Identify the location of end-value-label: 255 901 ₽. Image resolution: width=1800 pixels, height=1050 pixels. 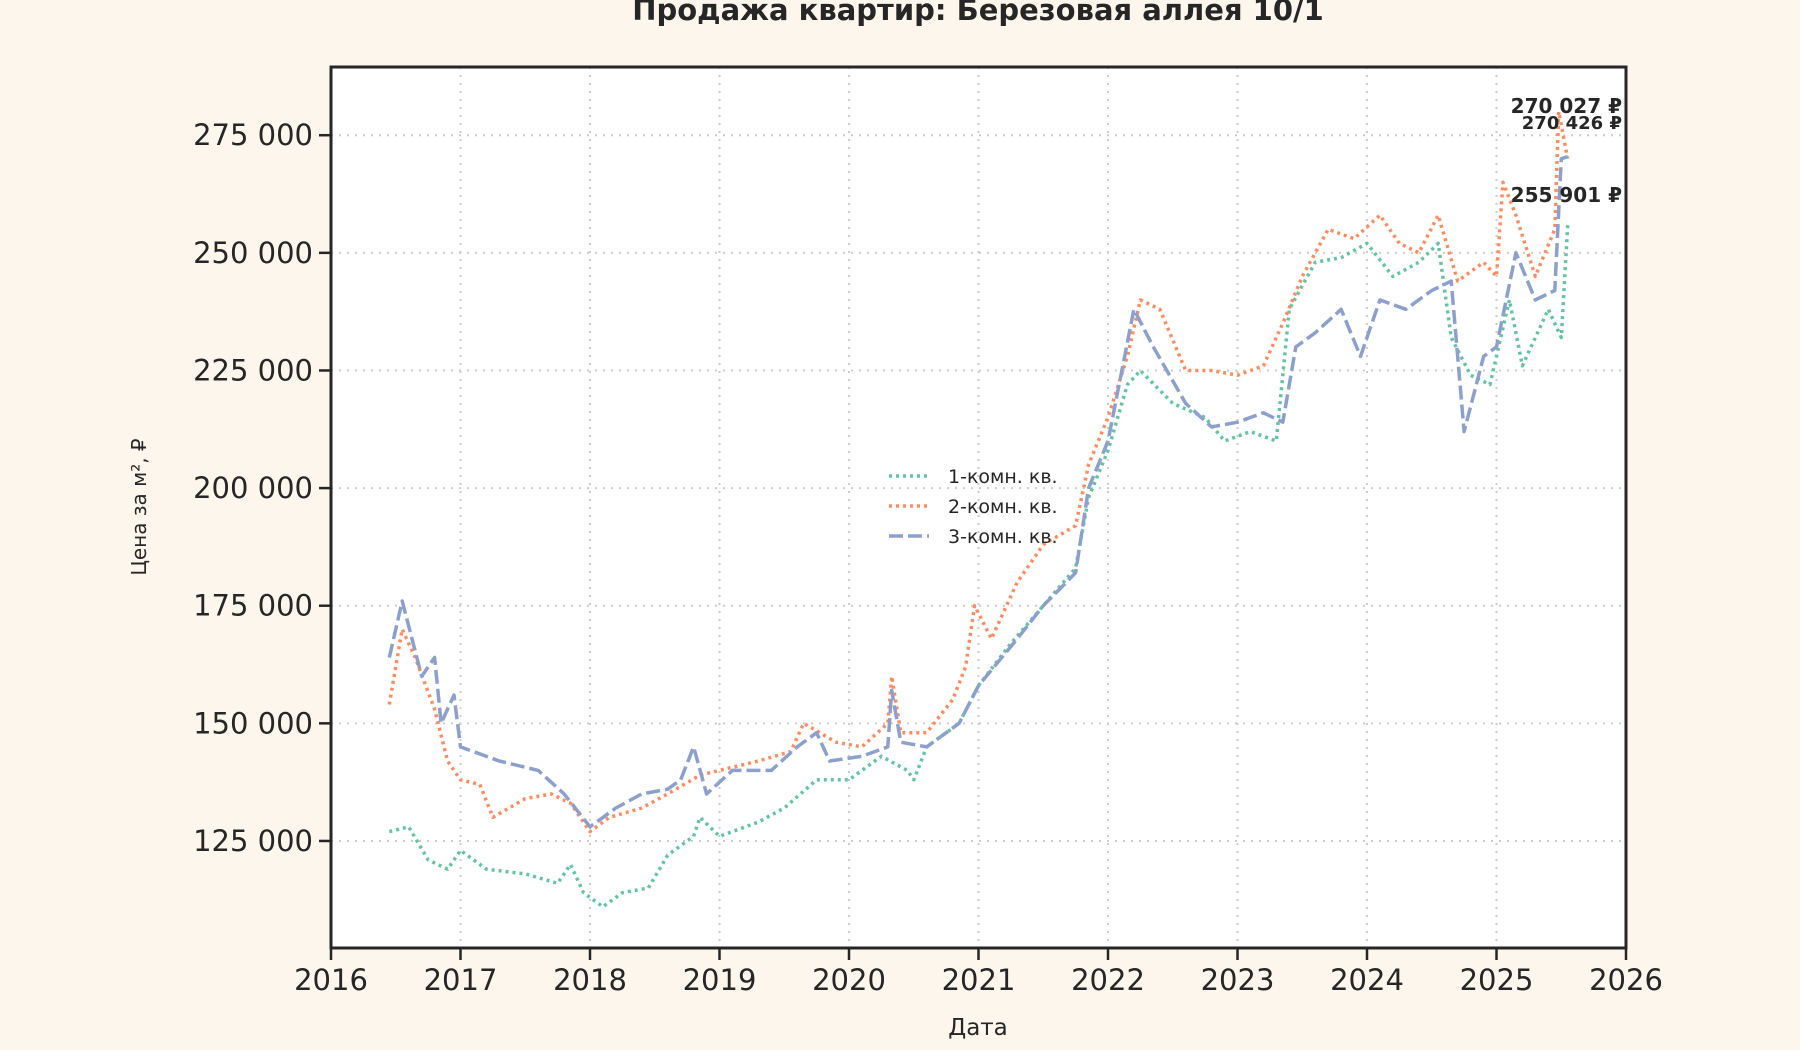
(1566, 195).